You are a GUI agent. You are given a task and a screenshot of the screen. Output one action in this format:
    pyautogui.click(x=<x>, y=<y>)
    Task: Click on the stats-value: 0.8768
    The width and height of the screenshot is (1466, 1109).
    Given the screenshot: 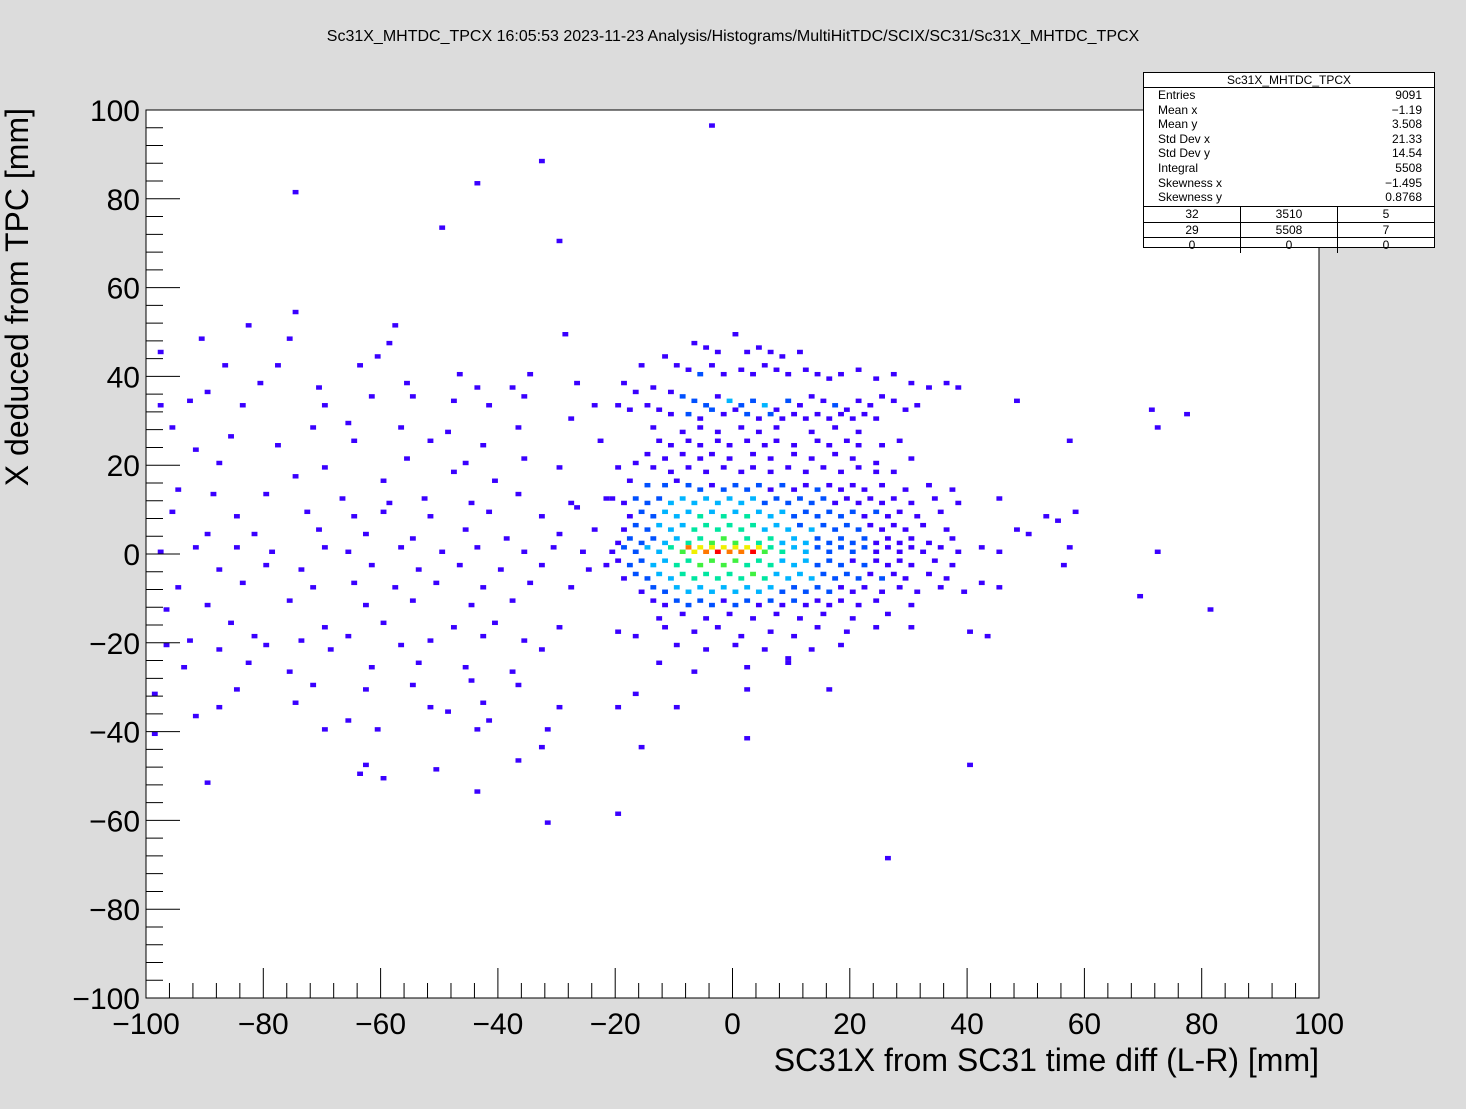 What is the action you would take?
    pyautogui.click(x=1403, y=197)
    